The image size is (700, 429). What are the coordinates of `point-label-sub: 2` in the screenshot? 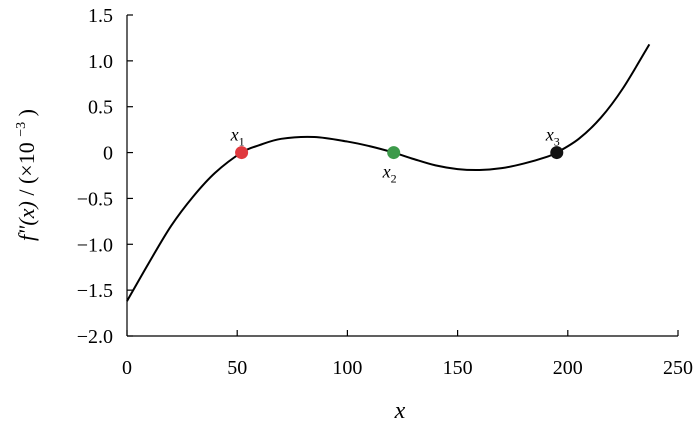 It's located at (394, 179).